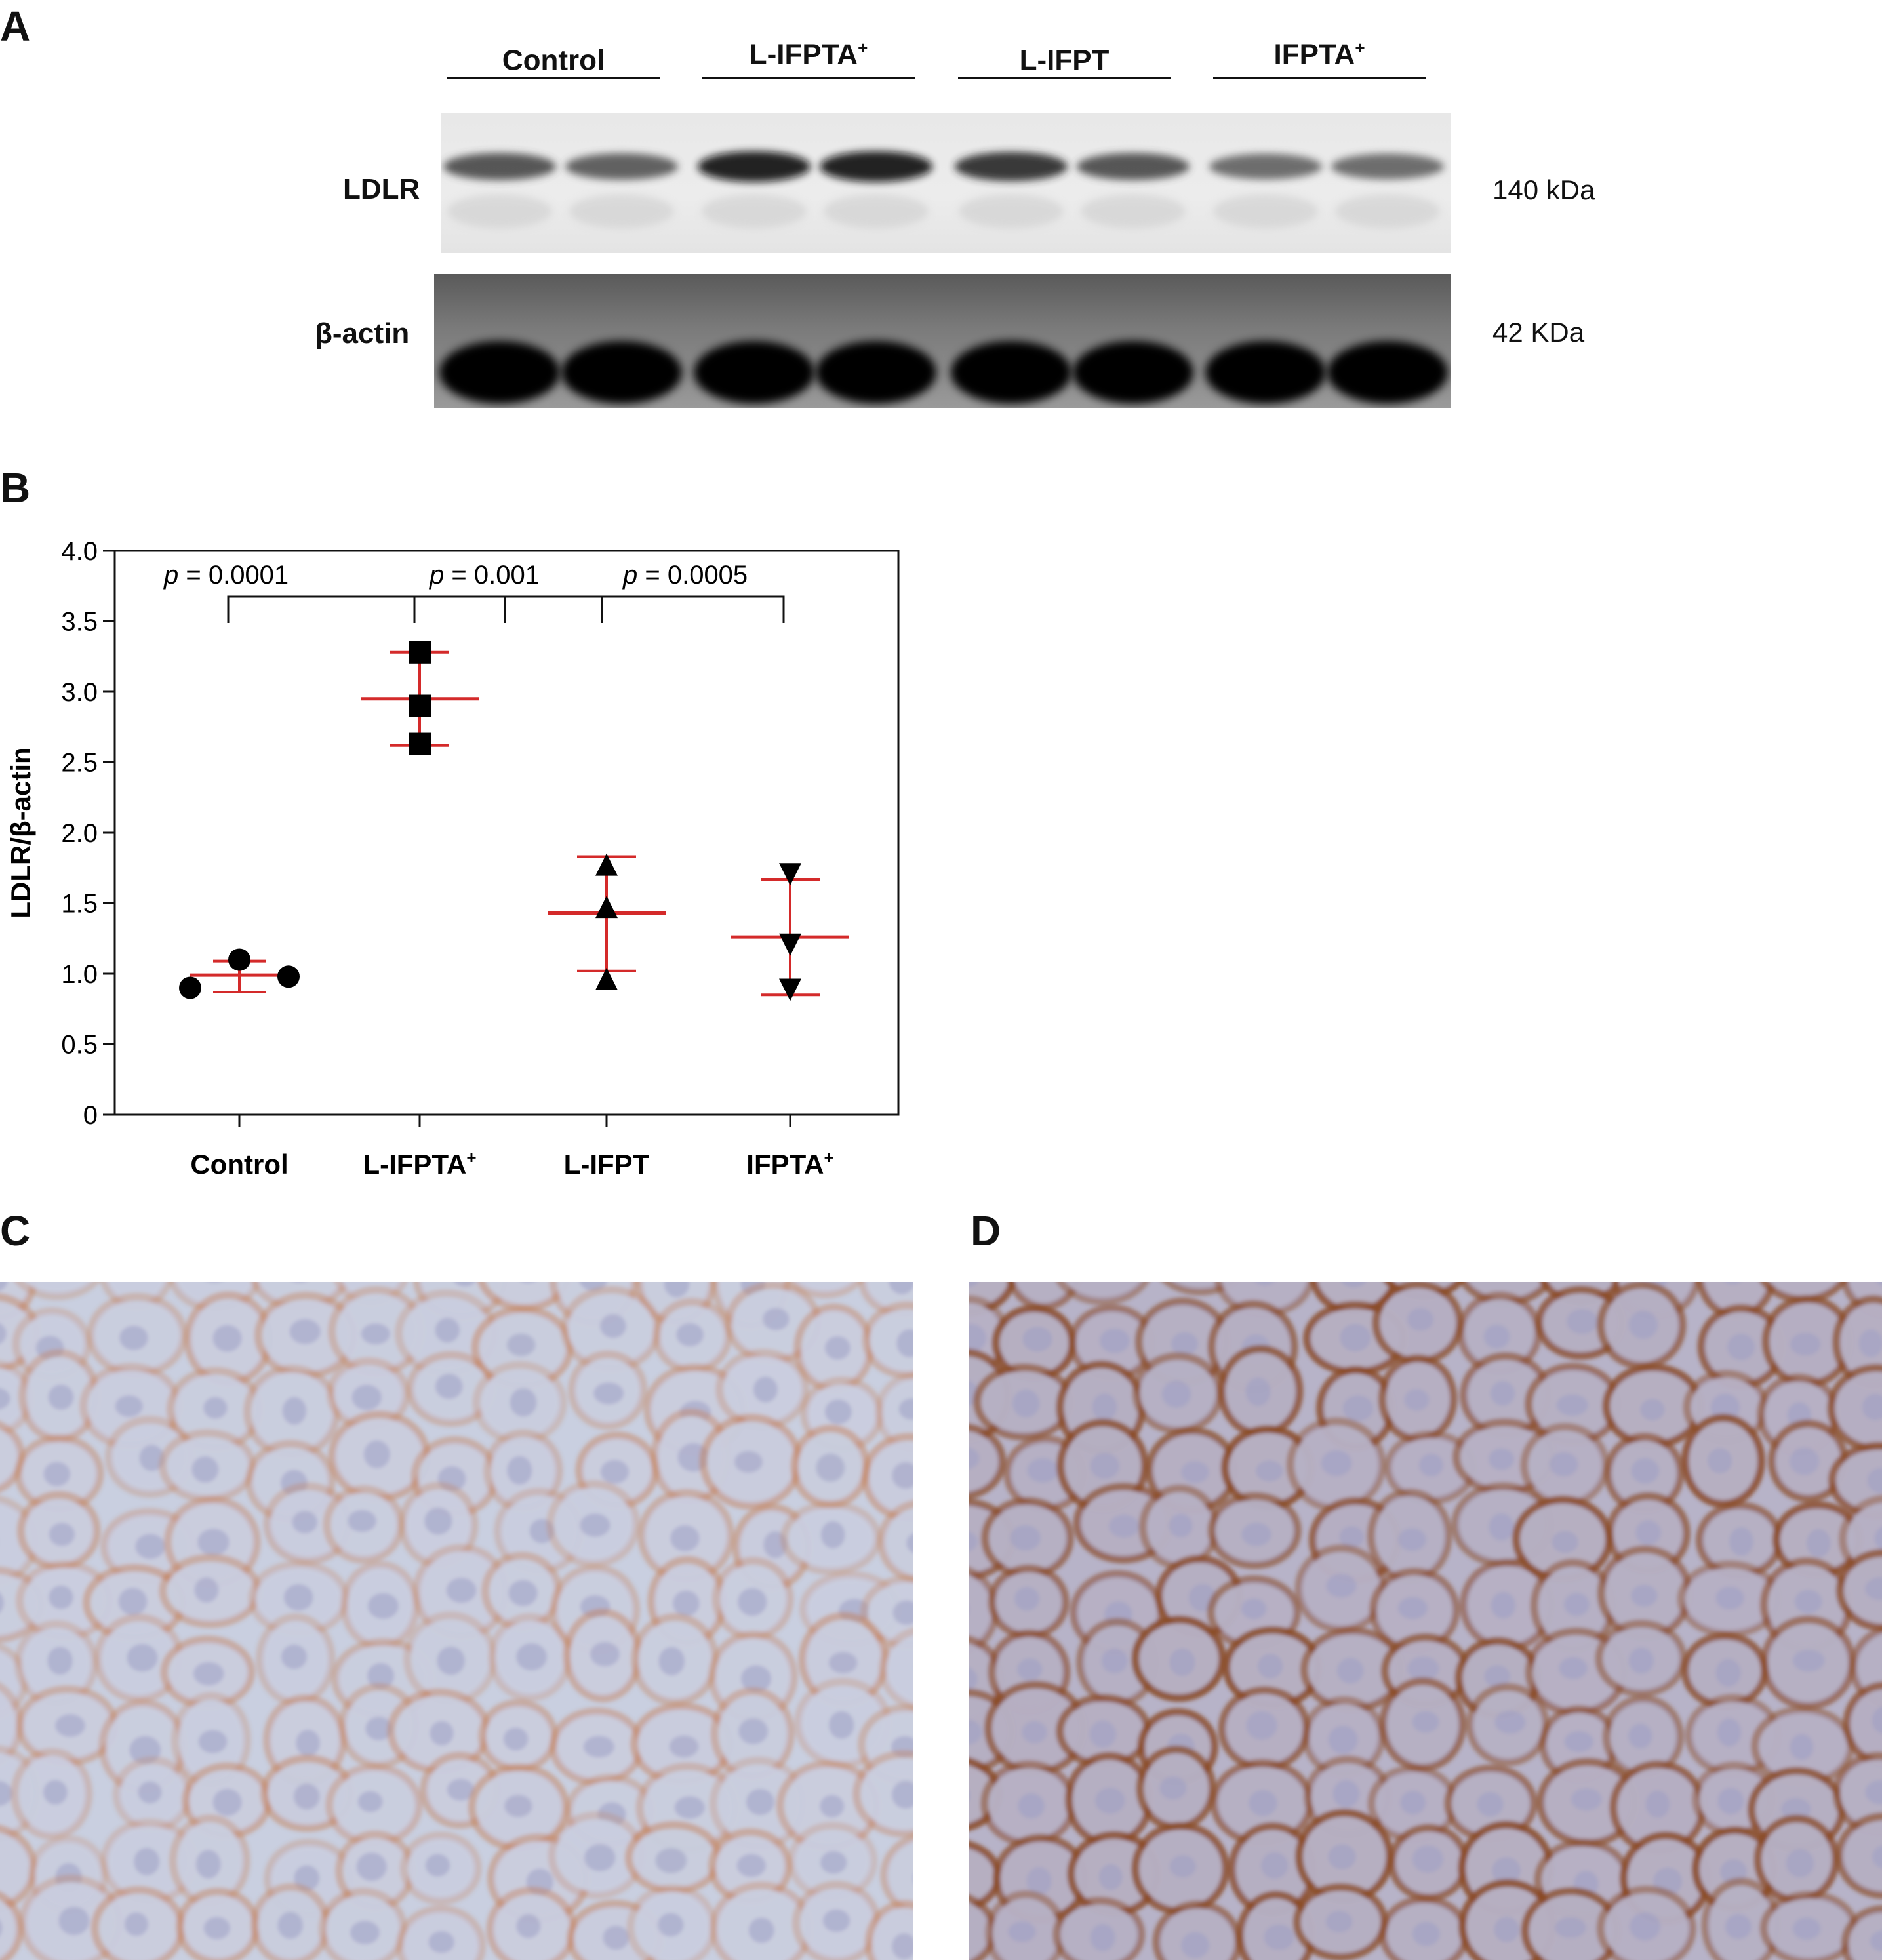 The width and height of the screenshot is (1882, 1960). Describe the element at coordinates (553, 78) in the screenshot. I see `blot-group-line` at that location.